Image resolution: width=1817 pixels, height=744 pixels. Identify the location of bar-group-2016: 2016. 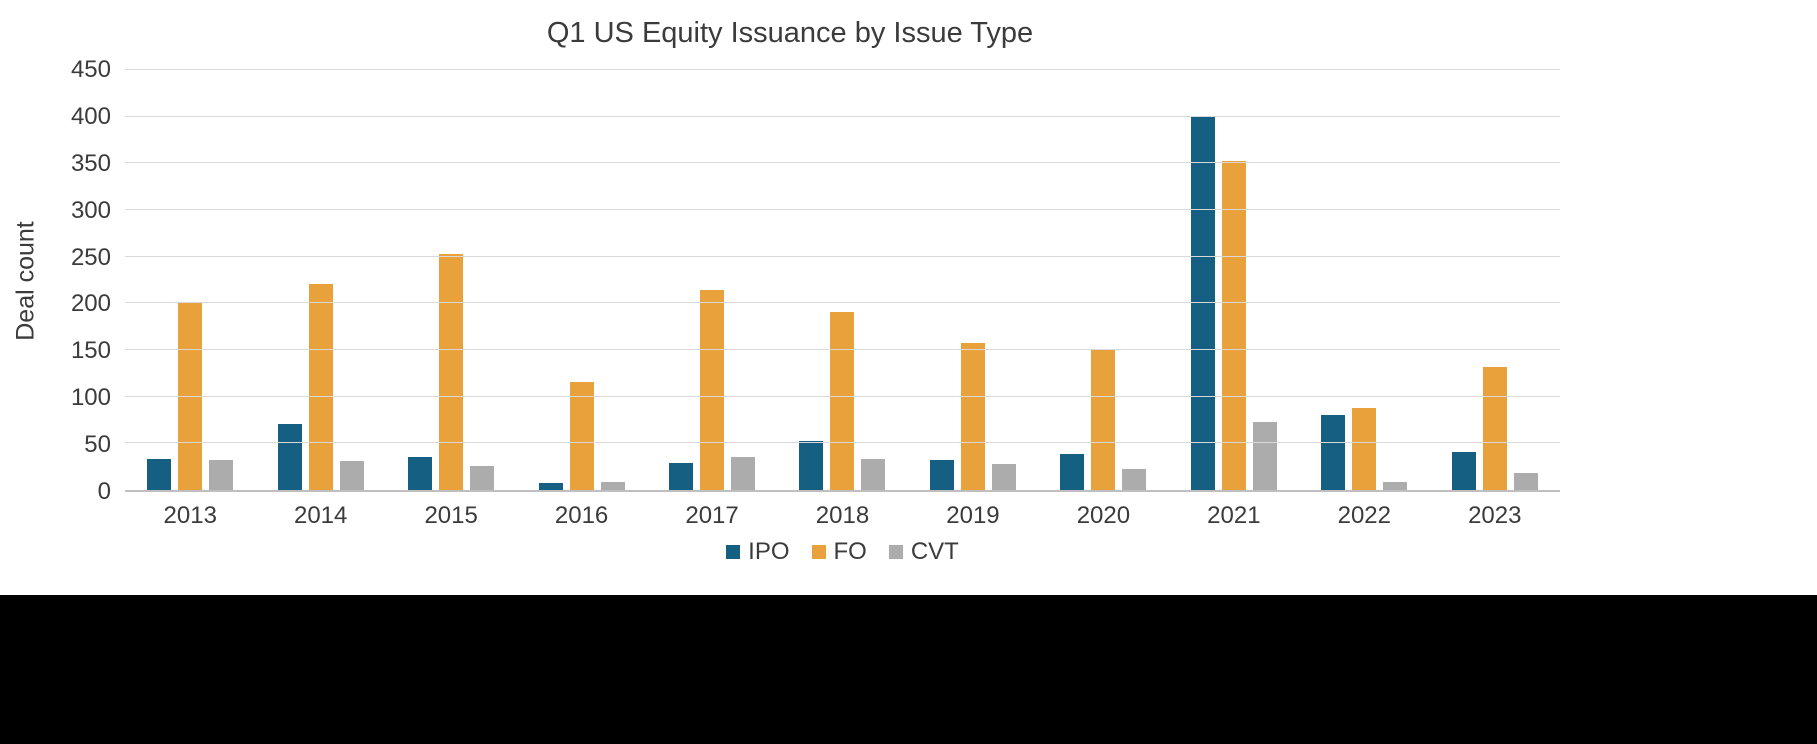
(581, 299).